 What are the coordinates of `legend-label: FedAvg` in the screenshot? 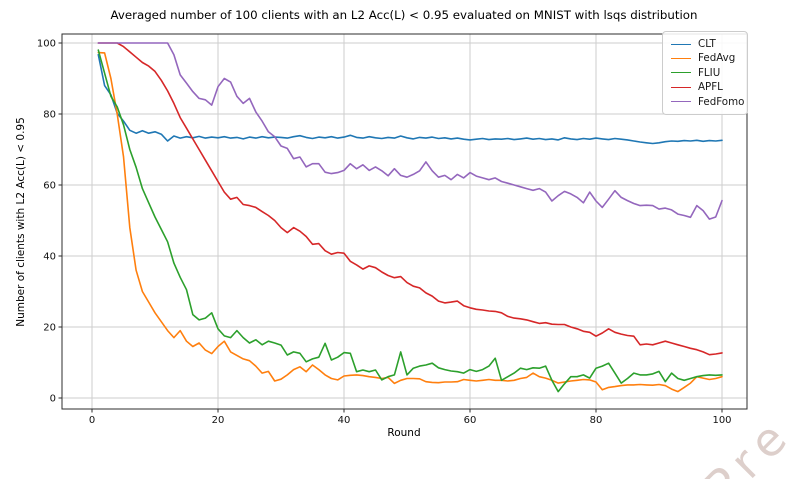 It's located at (717, 58).